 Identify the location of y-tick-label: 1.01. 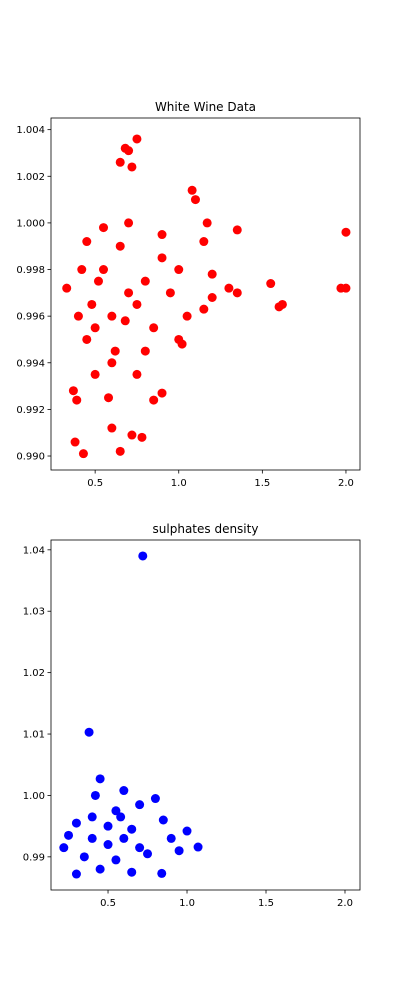
(34, 735).